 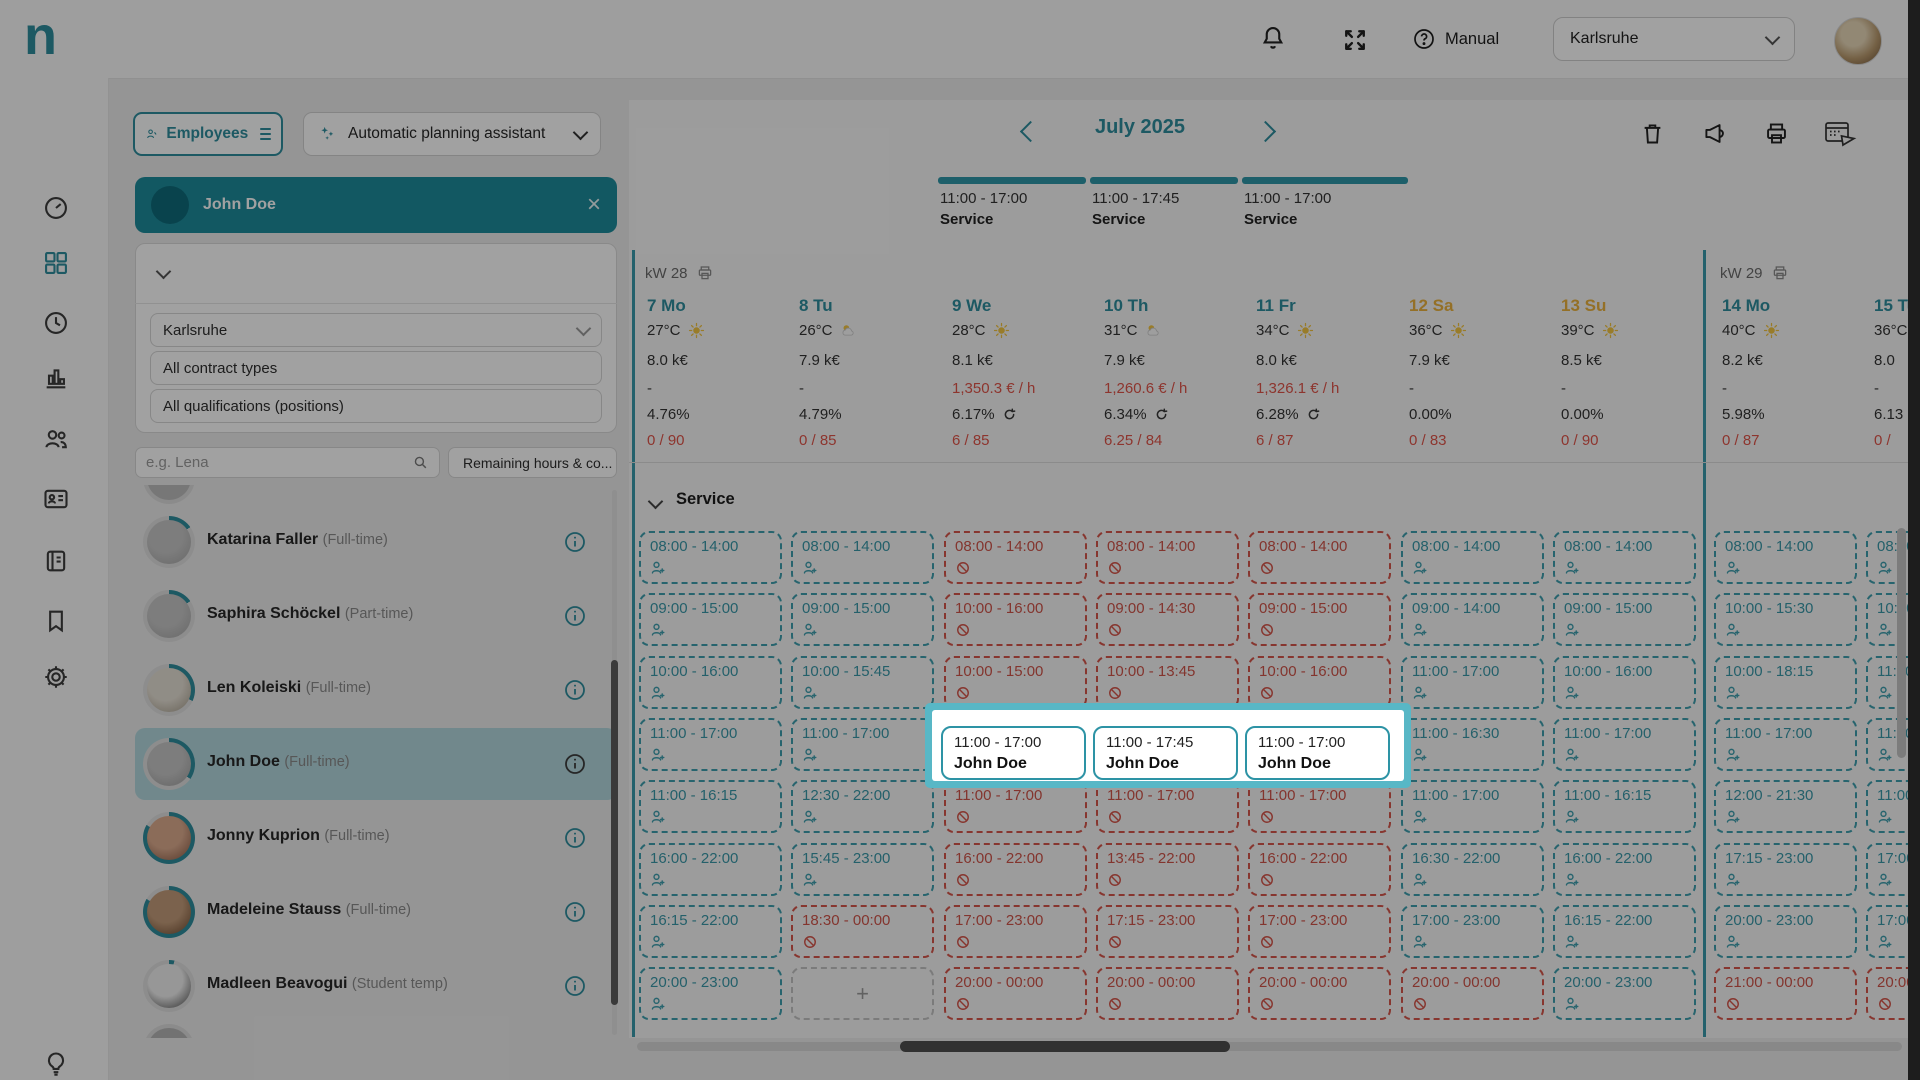 What do you see at coordinates (1893, 993) in the screenshot?
I see `shift-card-blocked: 20:00` at bounding box center [1893, 993].